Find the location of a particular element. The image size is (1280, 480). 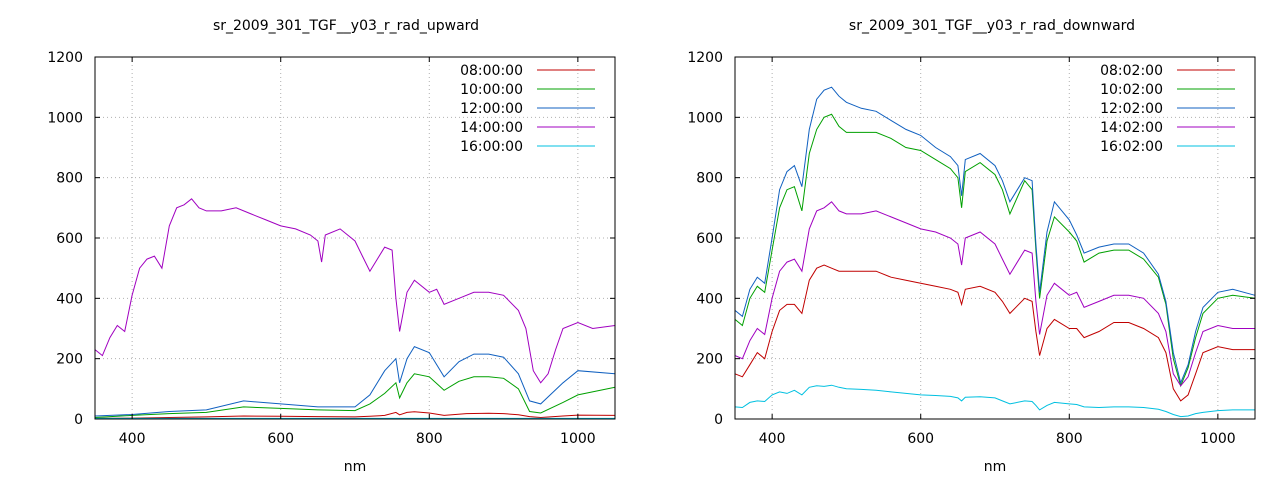

chart-title: sr_2009_301_TGF__y03_r_rad_downward is located at coordinates (992, 26).